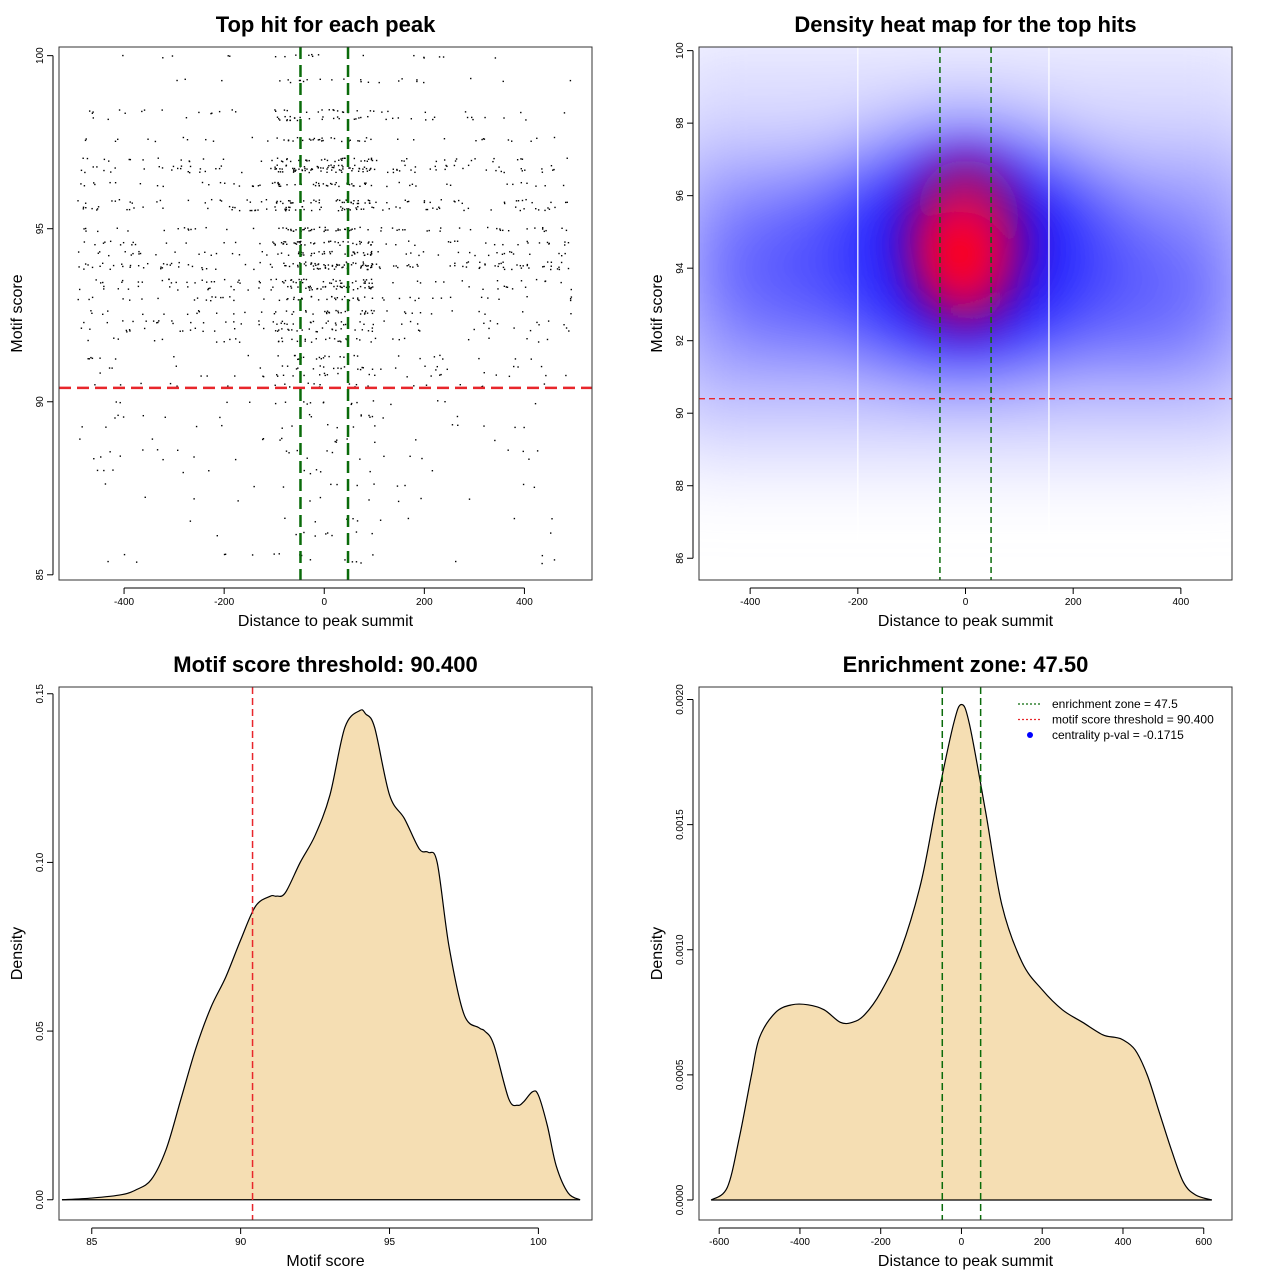  Describe the element at coordinates (1118, 735) in the screenshot. I see `legend-label: centrality p-val = -0.1715` at that location.